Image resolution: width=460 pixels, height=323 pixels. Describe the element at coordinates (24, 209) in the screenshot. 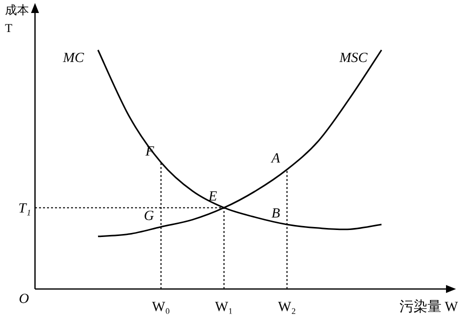

I see `ref-line-label: T₁` at that location.